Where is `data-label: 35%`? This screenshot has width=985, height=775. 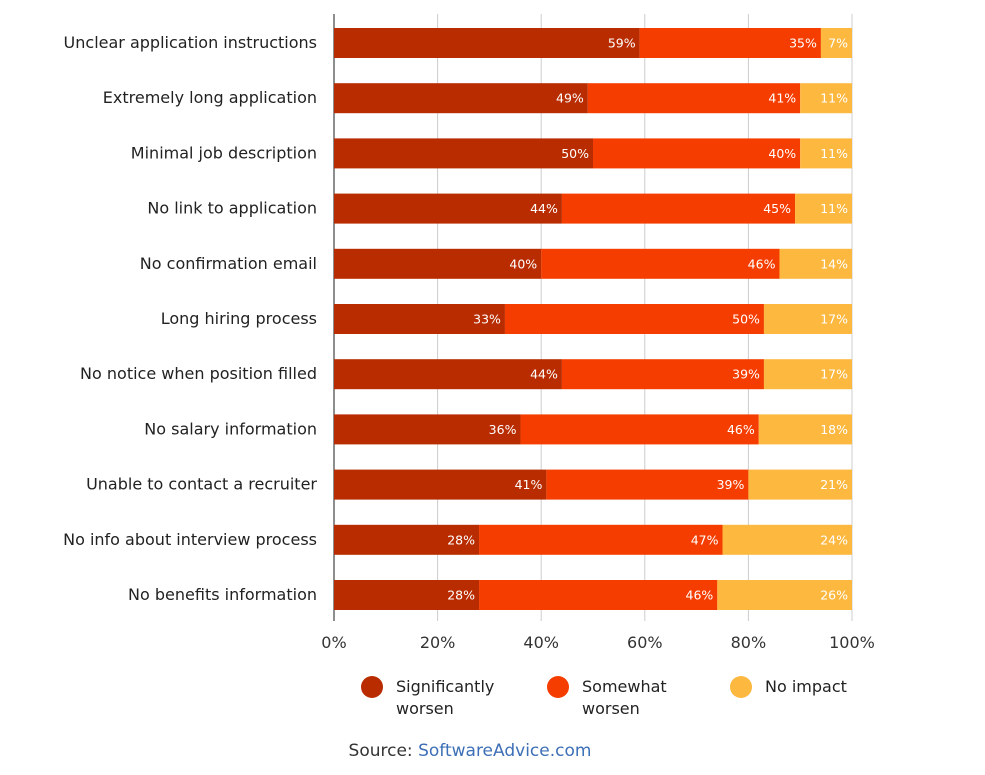 data-label: 35% is located at coordinates (803, 43).